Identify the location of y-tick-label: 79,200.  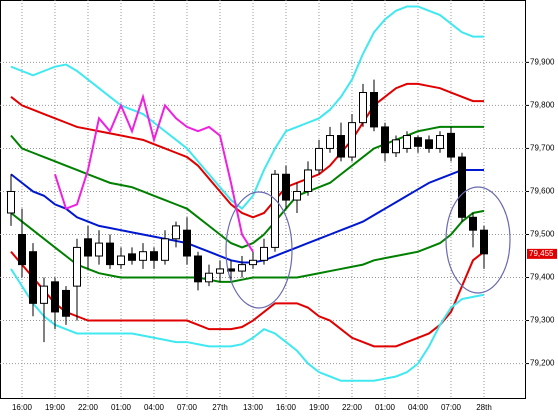
(542, 363).